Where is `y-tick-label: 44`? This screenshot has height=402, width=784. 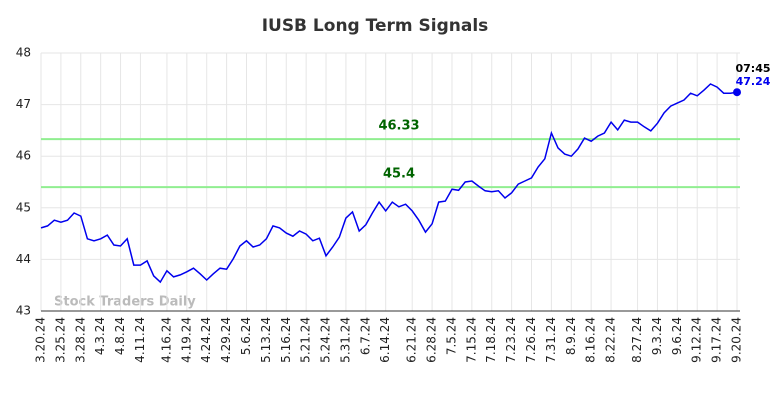 y-tick-label: 44 is located at coordinates (23, 259).